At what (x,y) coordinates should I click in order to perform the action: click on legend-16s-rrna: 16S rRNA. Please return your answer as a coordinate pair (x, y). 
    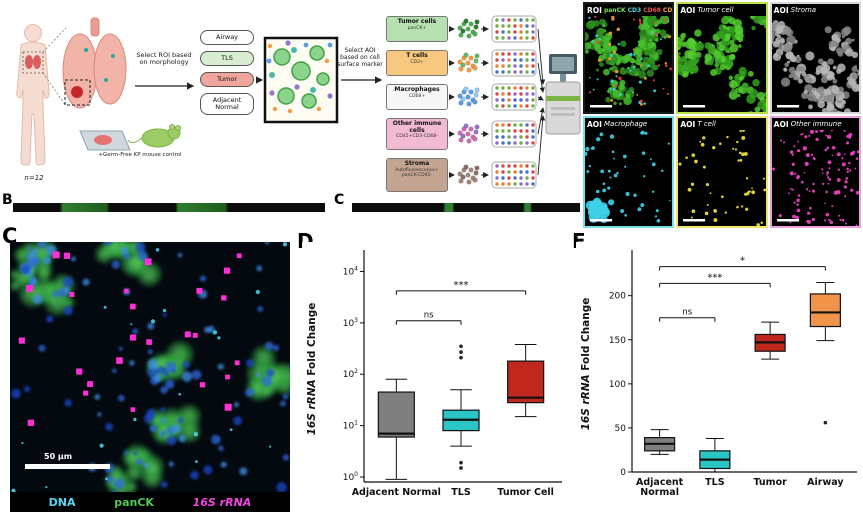
    Looking at the image, I should click on (222, 502).